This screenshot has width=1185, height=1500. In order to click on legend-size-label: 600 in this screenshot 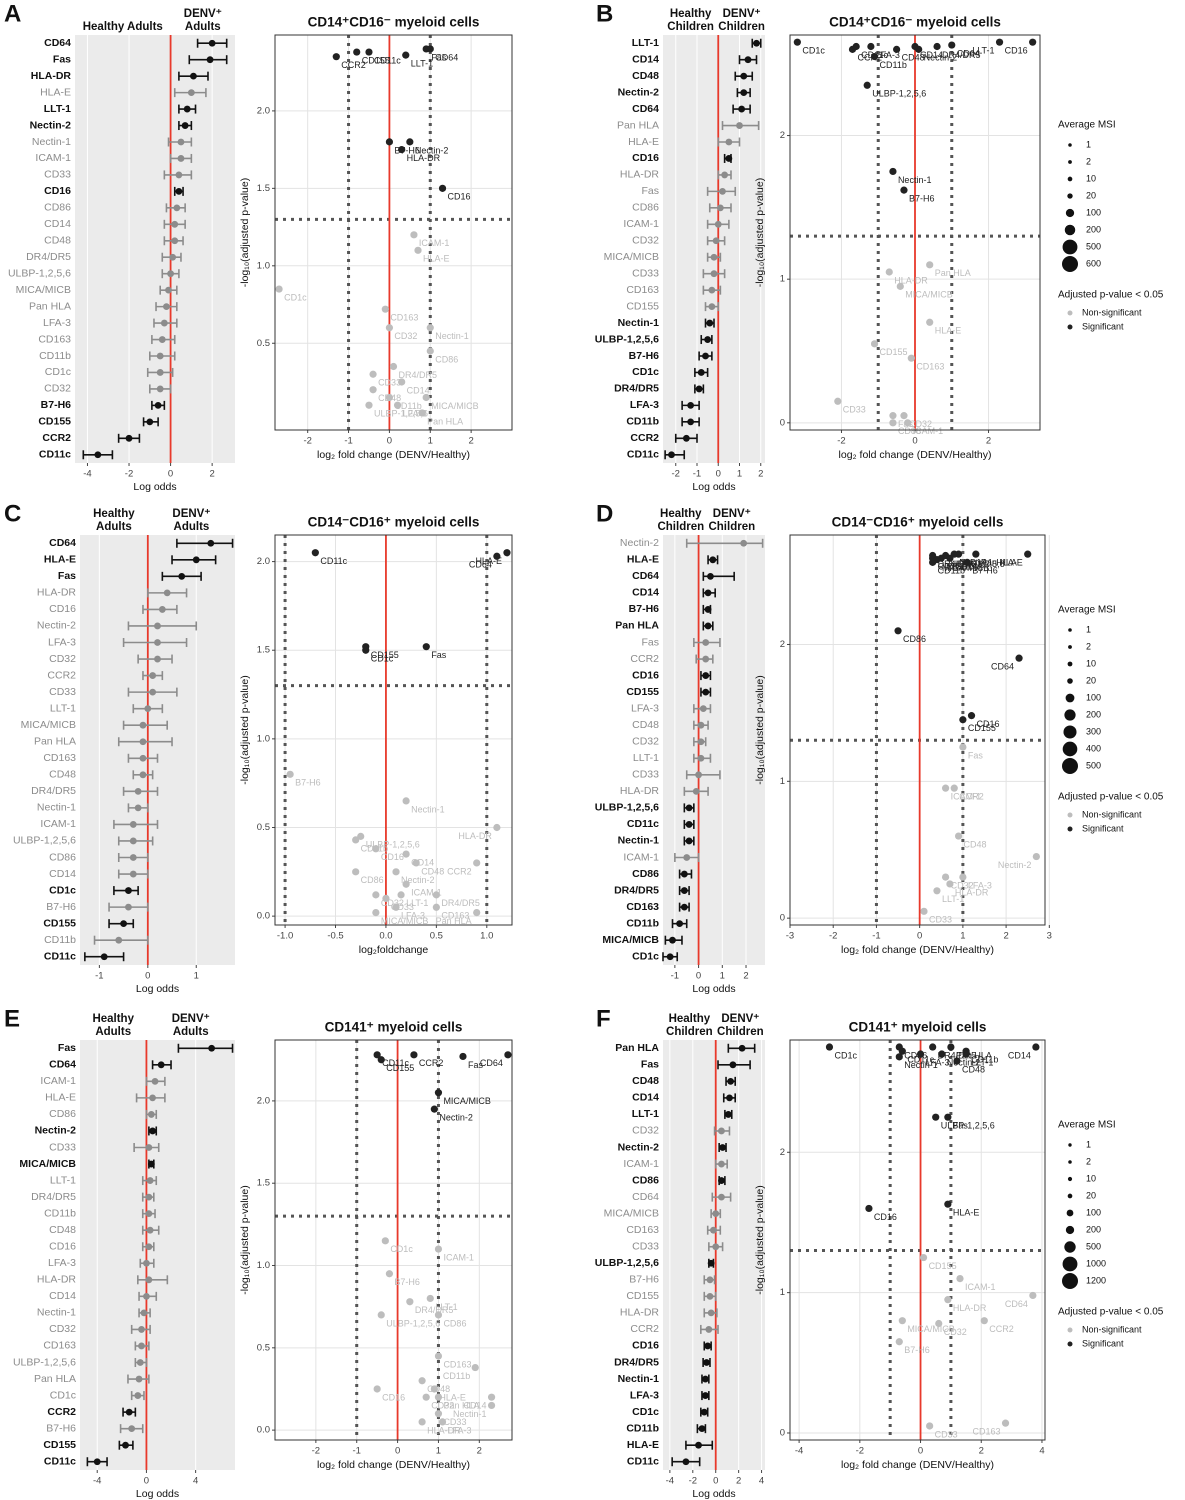, I will do `click(1093, 263)`.